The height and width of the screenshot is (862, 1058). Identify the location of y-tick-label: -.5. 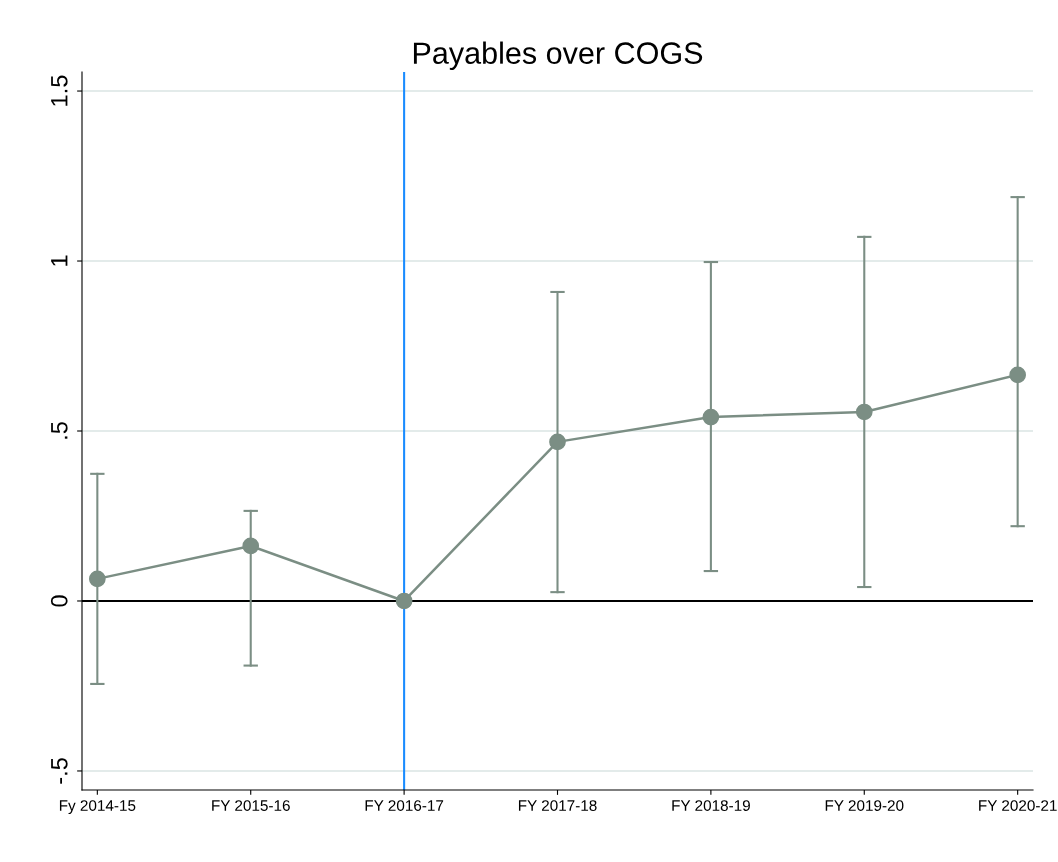
(59, 771).